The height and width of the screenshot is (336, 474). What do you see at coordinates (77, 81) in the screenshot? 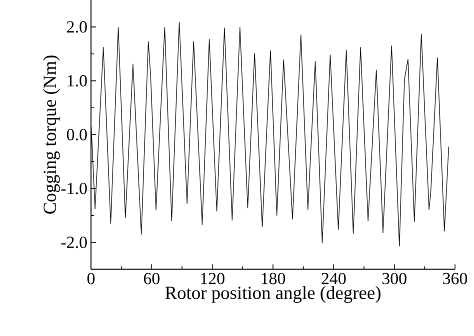
I see `y-tick-label: 1.0` at bounding box center [77, 81].